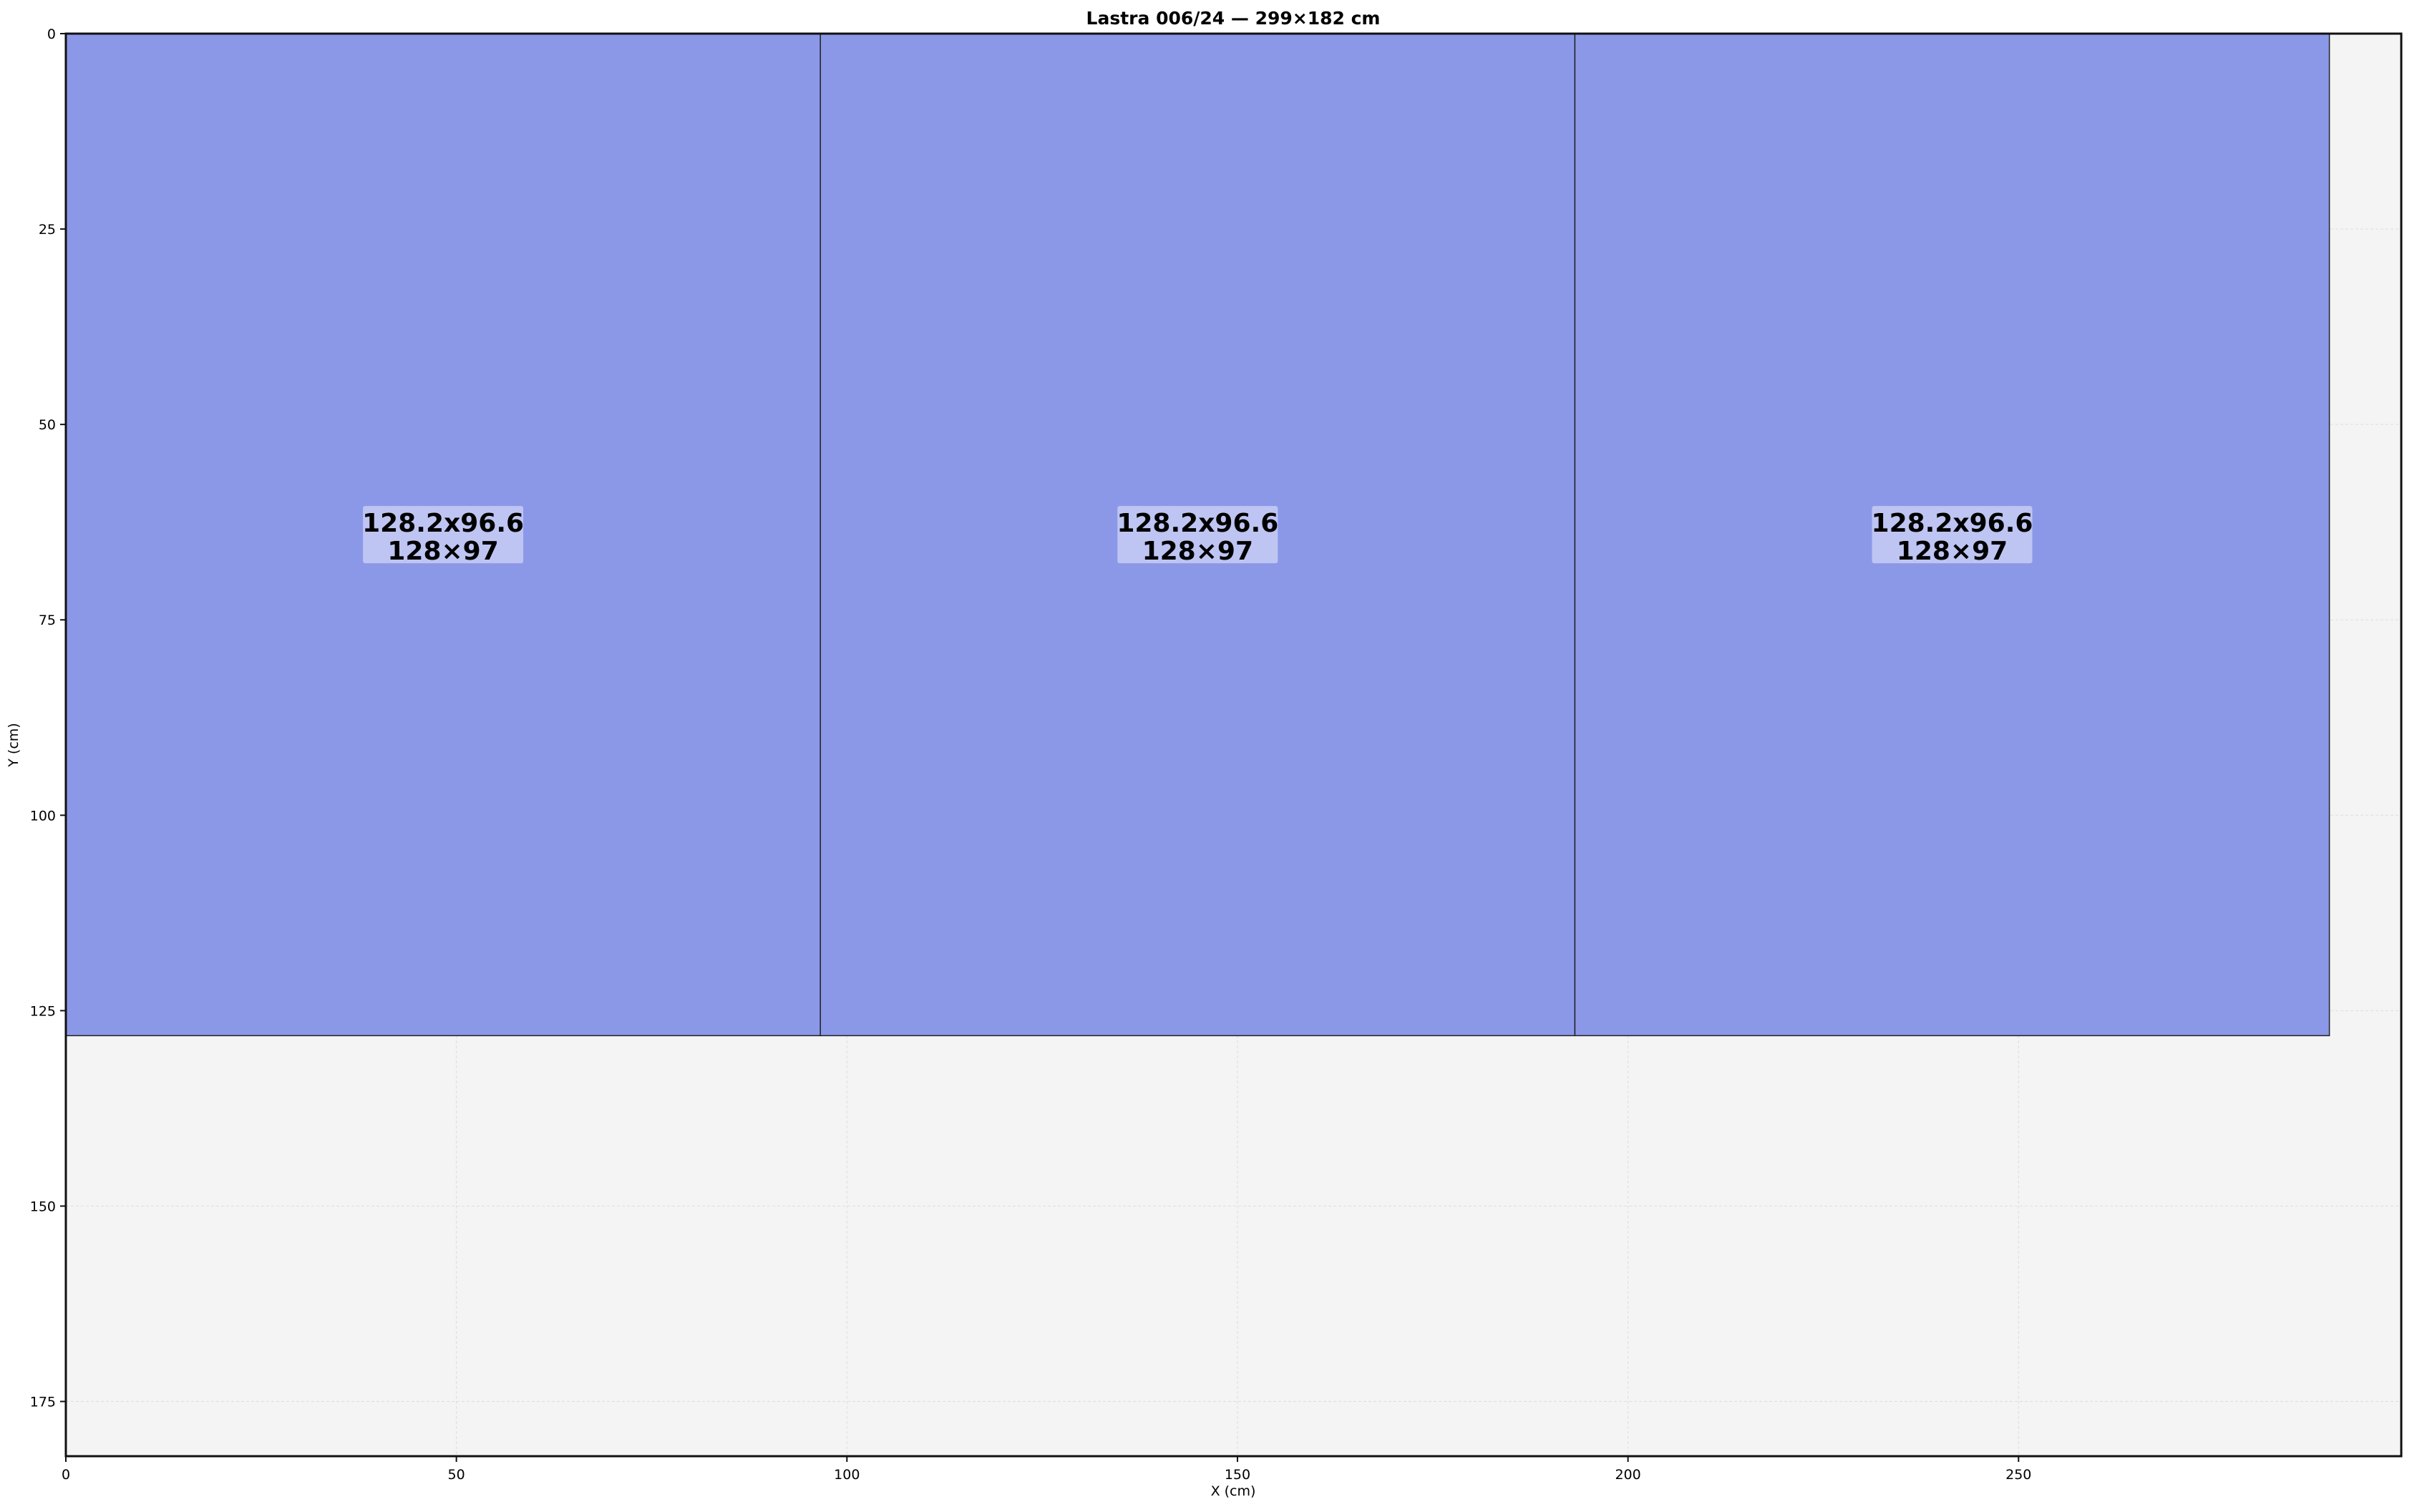  What do you see at coordinates (847, 1475) in the screenshot?
I see `x-tick-label: 100` at bounding box center [847, 1475].